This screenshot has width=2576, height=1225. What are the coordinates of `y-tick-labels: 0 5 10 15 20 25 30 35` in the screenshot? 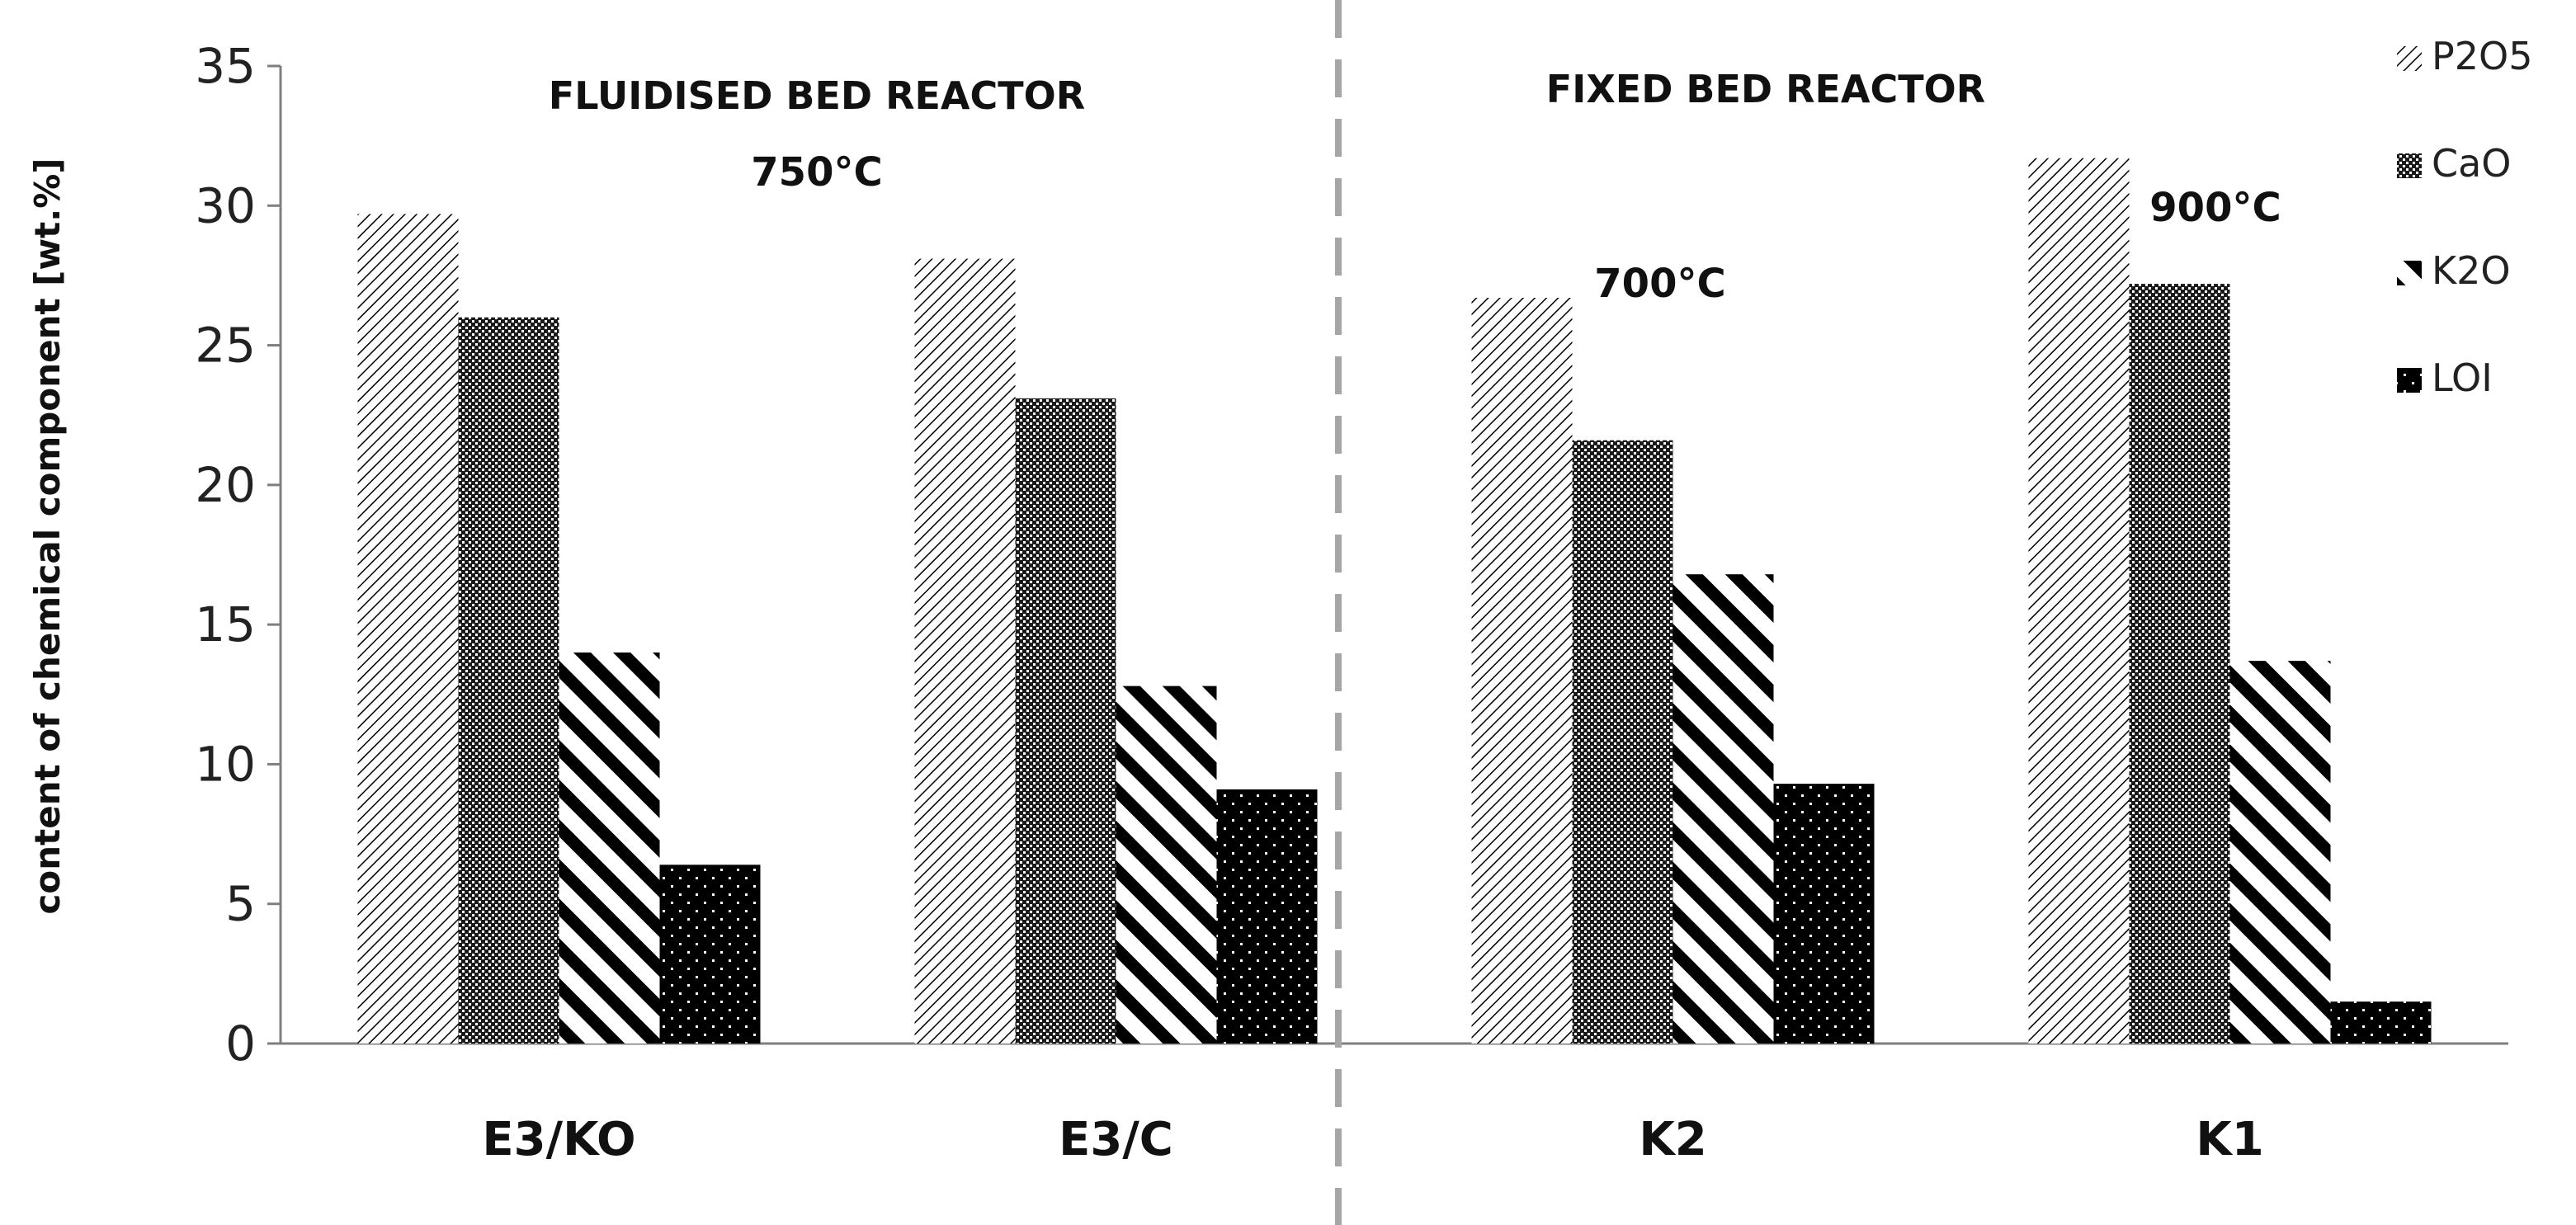 It's located at (225, 555).